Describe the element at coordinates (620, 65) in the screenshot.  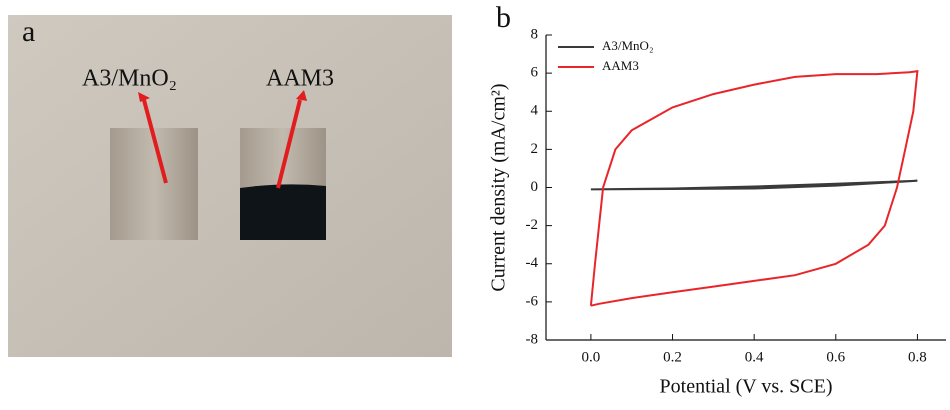
I see `legend-label: AAM3` at that location.